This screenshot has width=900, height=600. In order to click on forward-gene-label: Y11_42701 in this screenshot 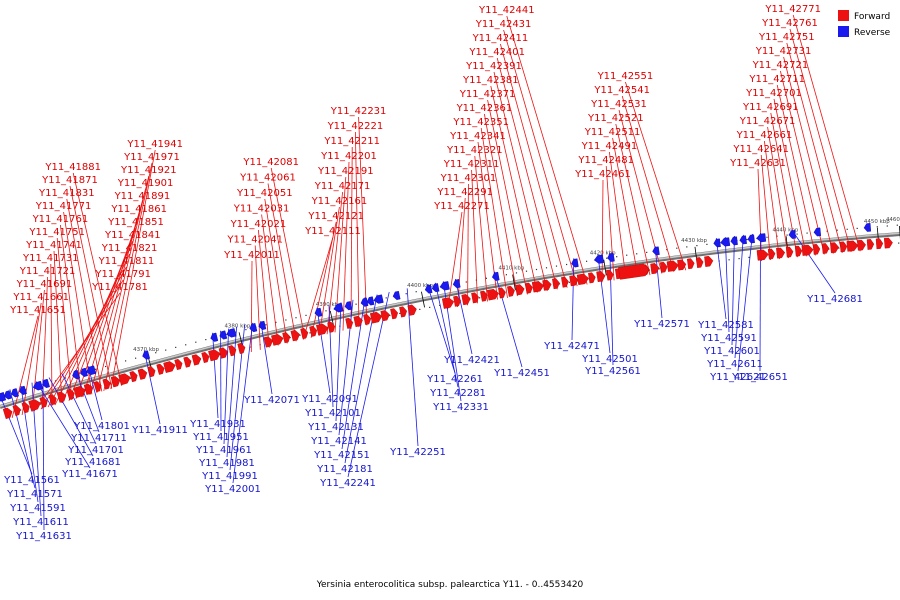, I will do `click(773, 93)`.